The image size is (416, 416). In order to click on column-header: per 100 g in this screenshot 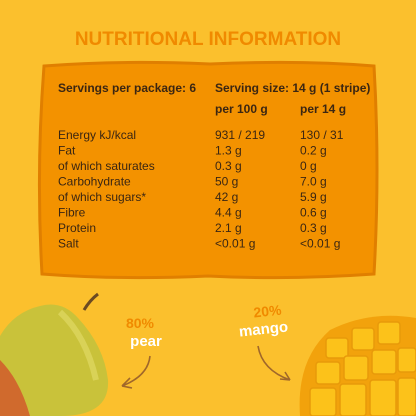, I will do `click(241, 109)`.